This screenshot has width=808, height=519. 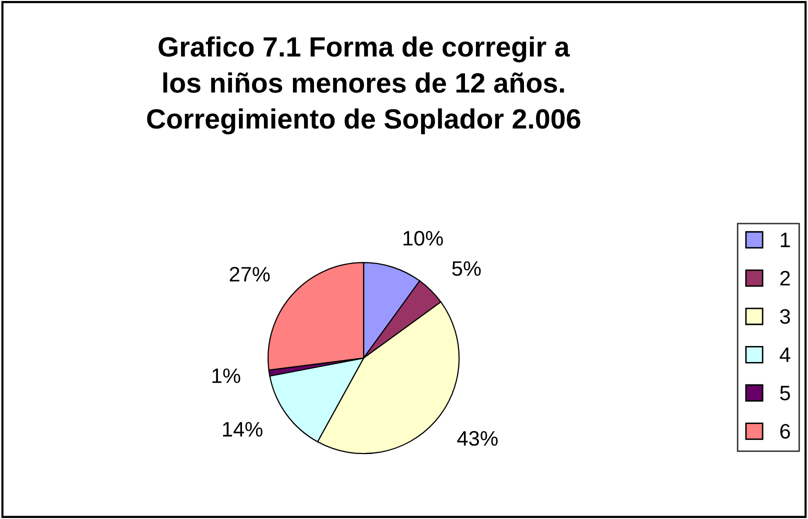 I want to click on data-label: 5%, so click(x=466, y=268).